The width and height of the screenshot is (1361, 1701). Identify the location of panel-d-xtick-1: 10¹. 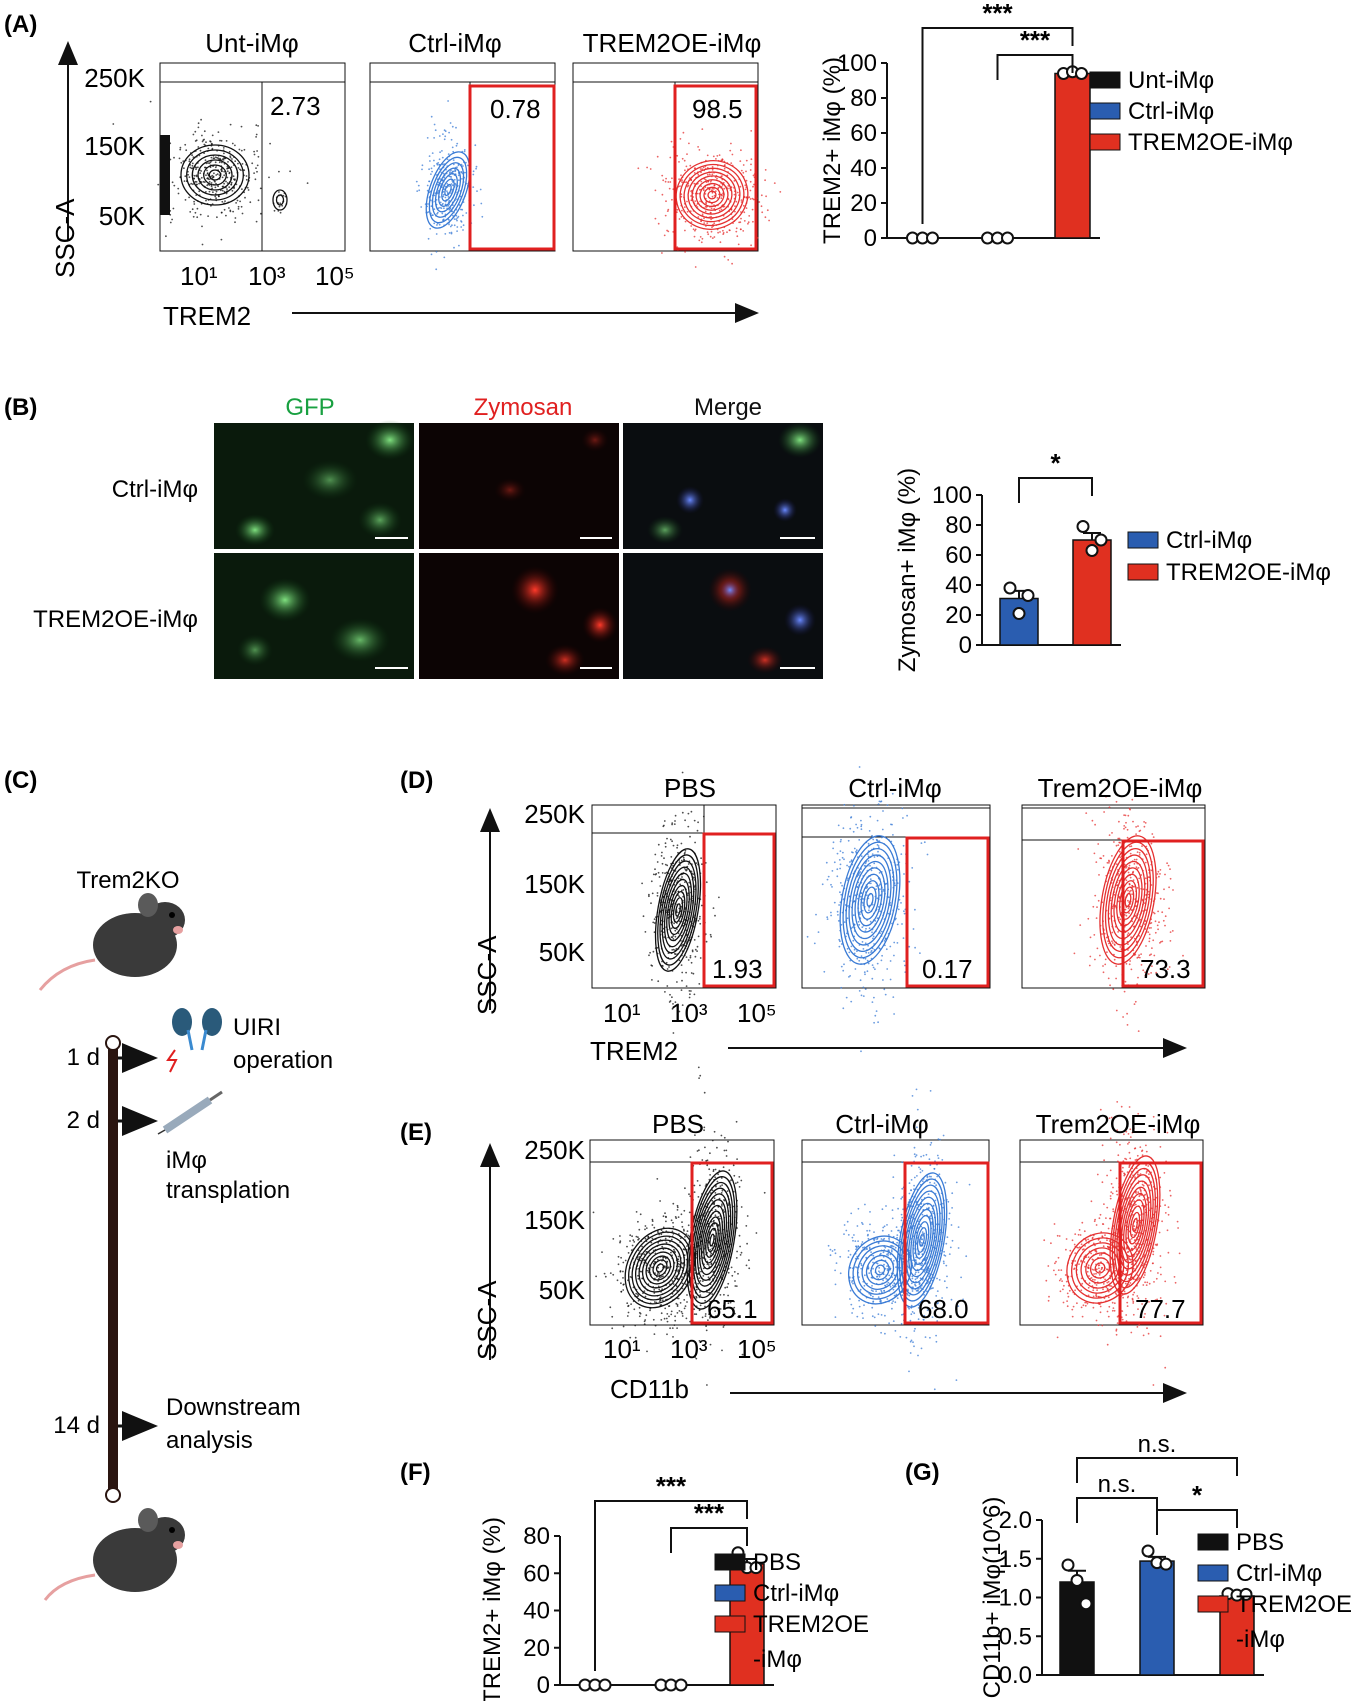
(622, 1013).